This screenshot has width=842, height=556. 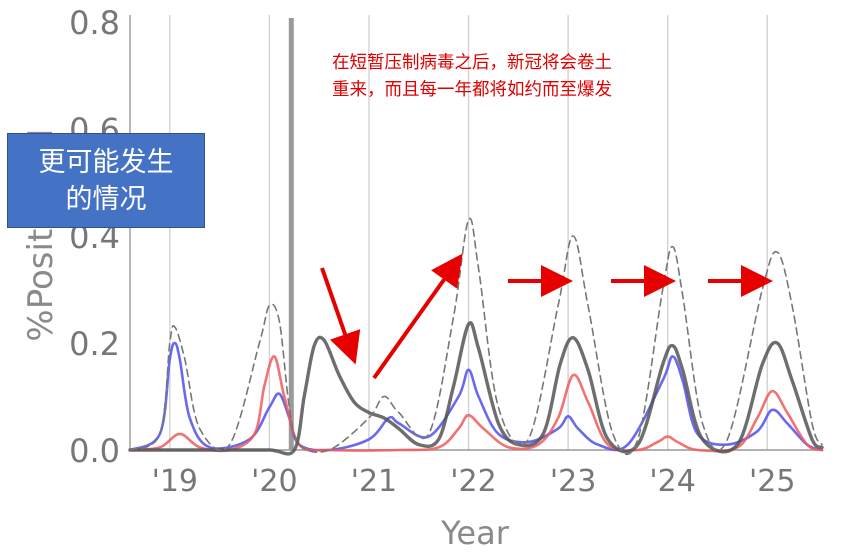 I want to click on x-tick-labels: '19 '20 '21 '22 '23 '24 '25, so click(x=474, y=481).